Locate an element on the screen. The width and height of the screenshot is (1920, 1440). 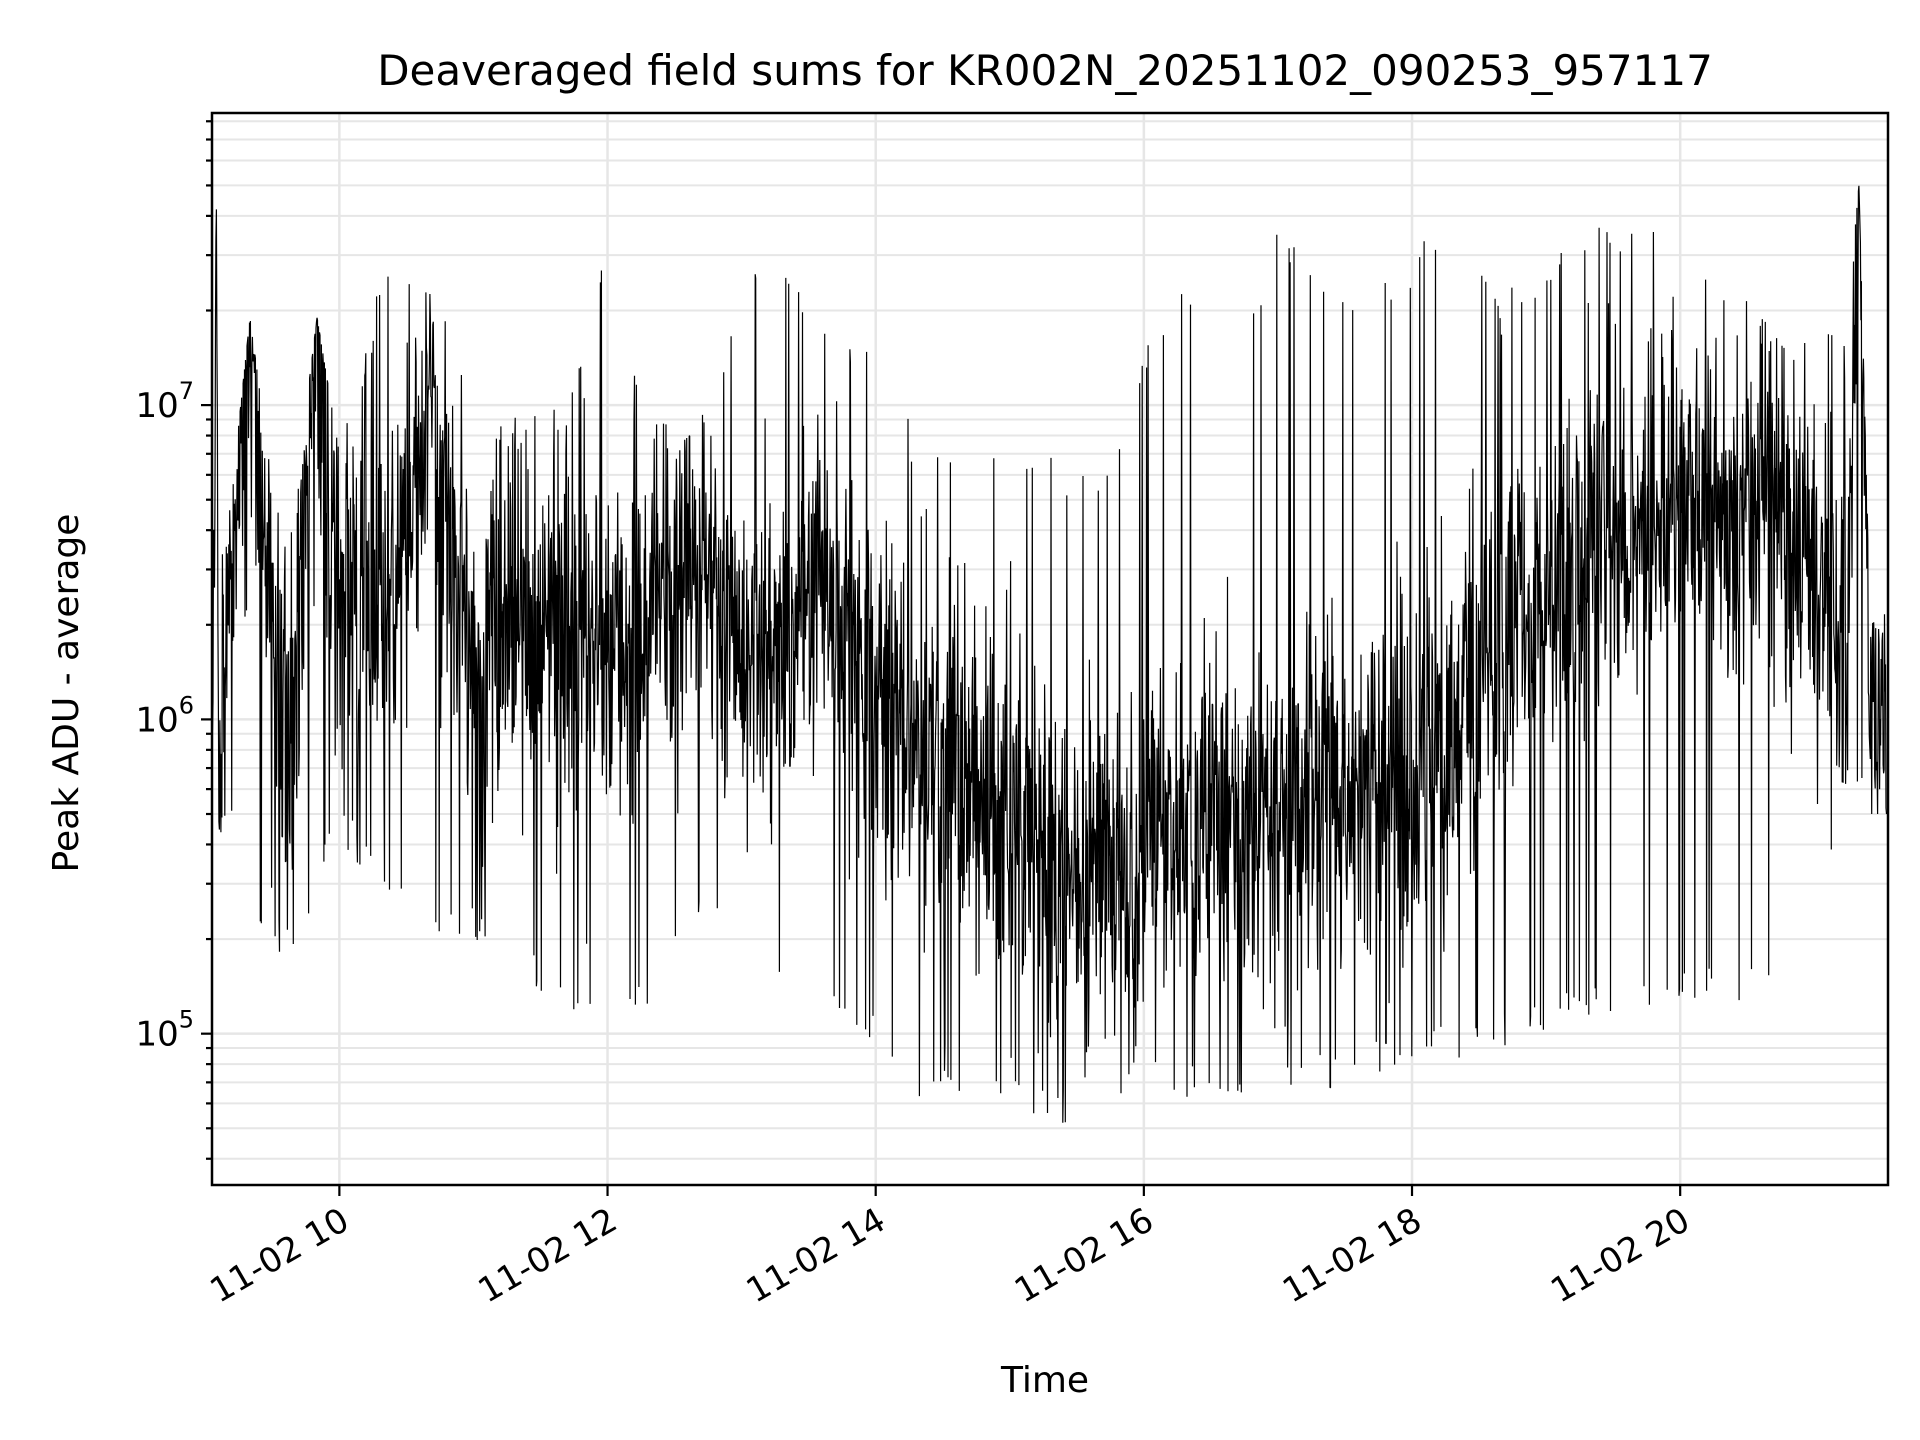
y-tick-exponent: 7 is located at coordinates (186, 391).